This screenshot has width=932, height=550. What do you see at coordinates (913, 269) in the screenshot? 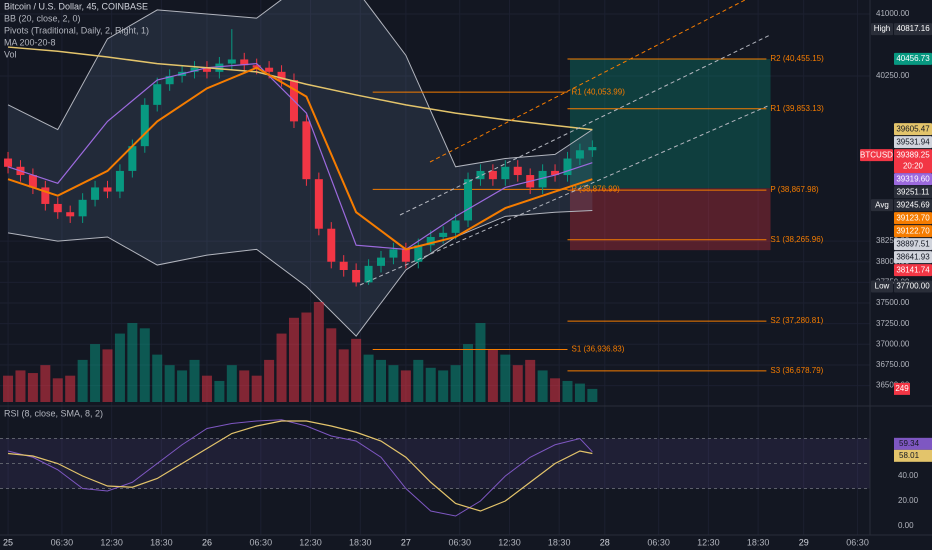
I see `price-tag-label: 38141.74` at bounding box center [913, 269].